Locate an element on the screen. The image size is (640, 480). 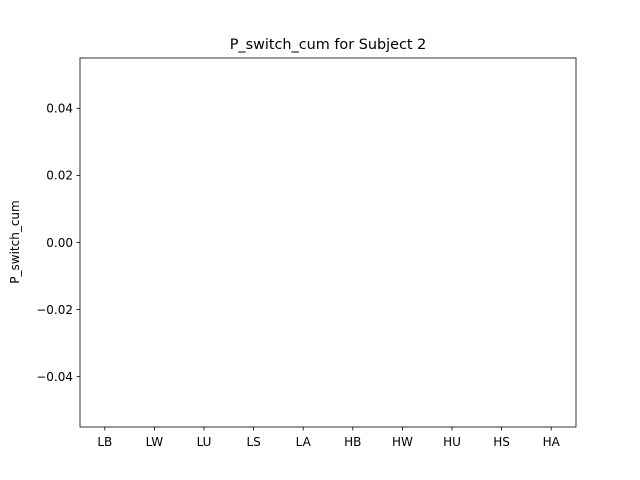
y-tick-label: −0.02 is located at coordinates (54, 310).